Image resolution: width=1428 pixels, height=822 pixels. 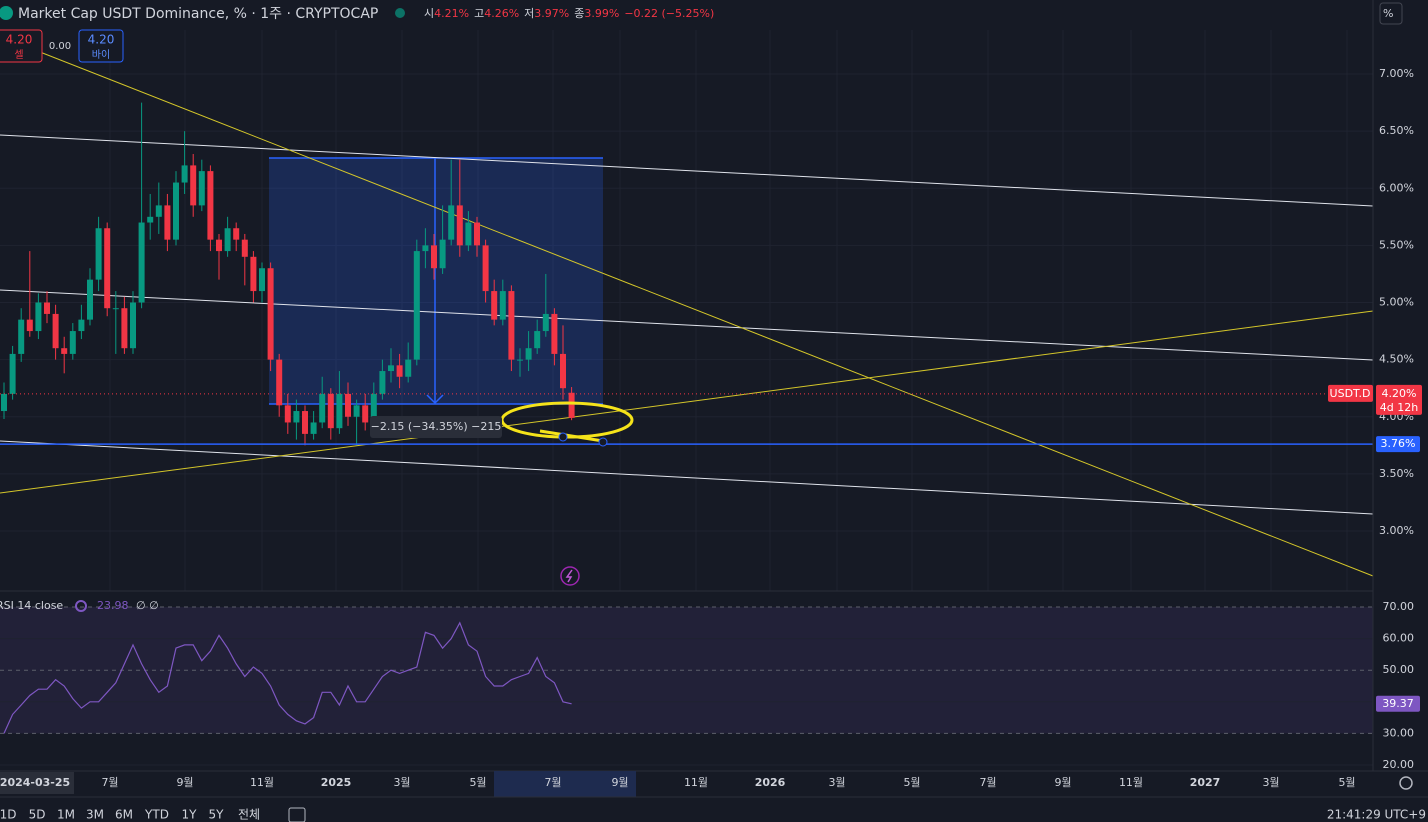 What do you see at coordinates (109, 782) in the screenshot?
I see `x-tick-label: 7월` at bounding box center [109, 782].